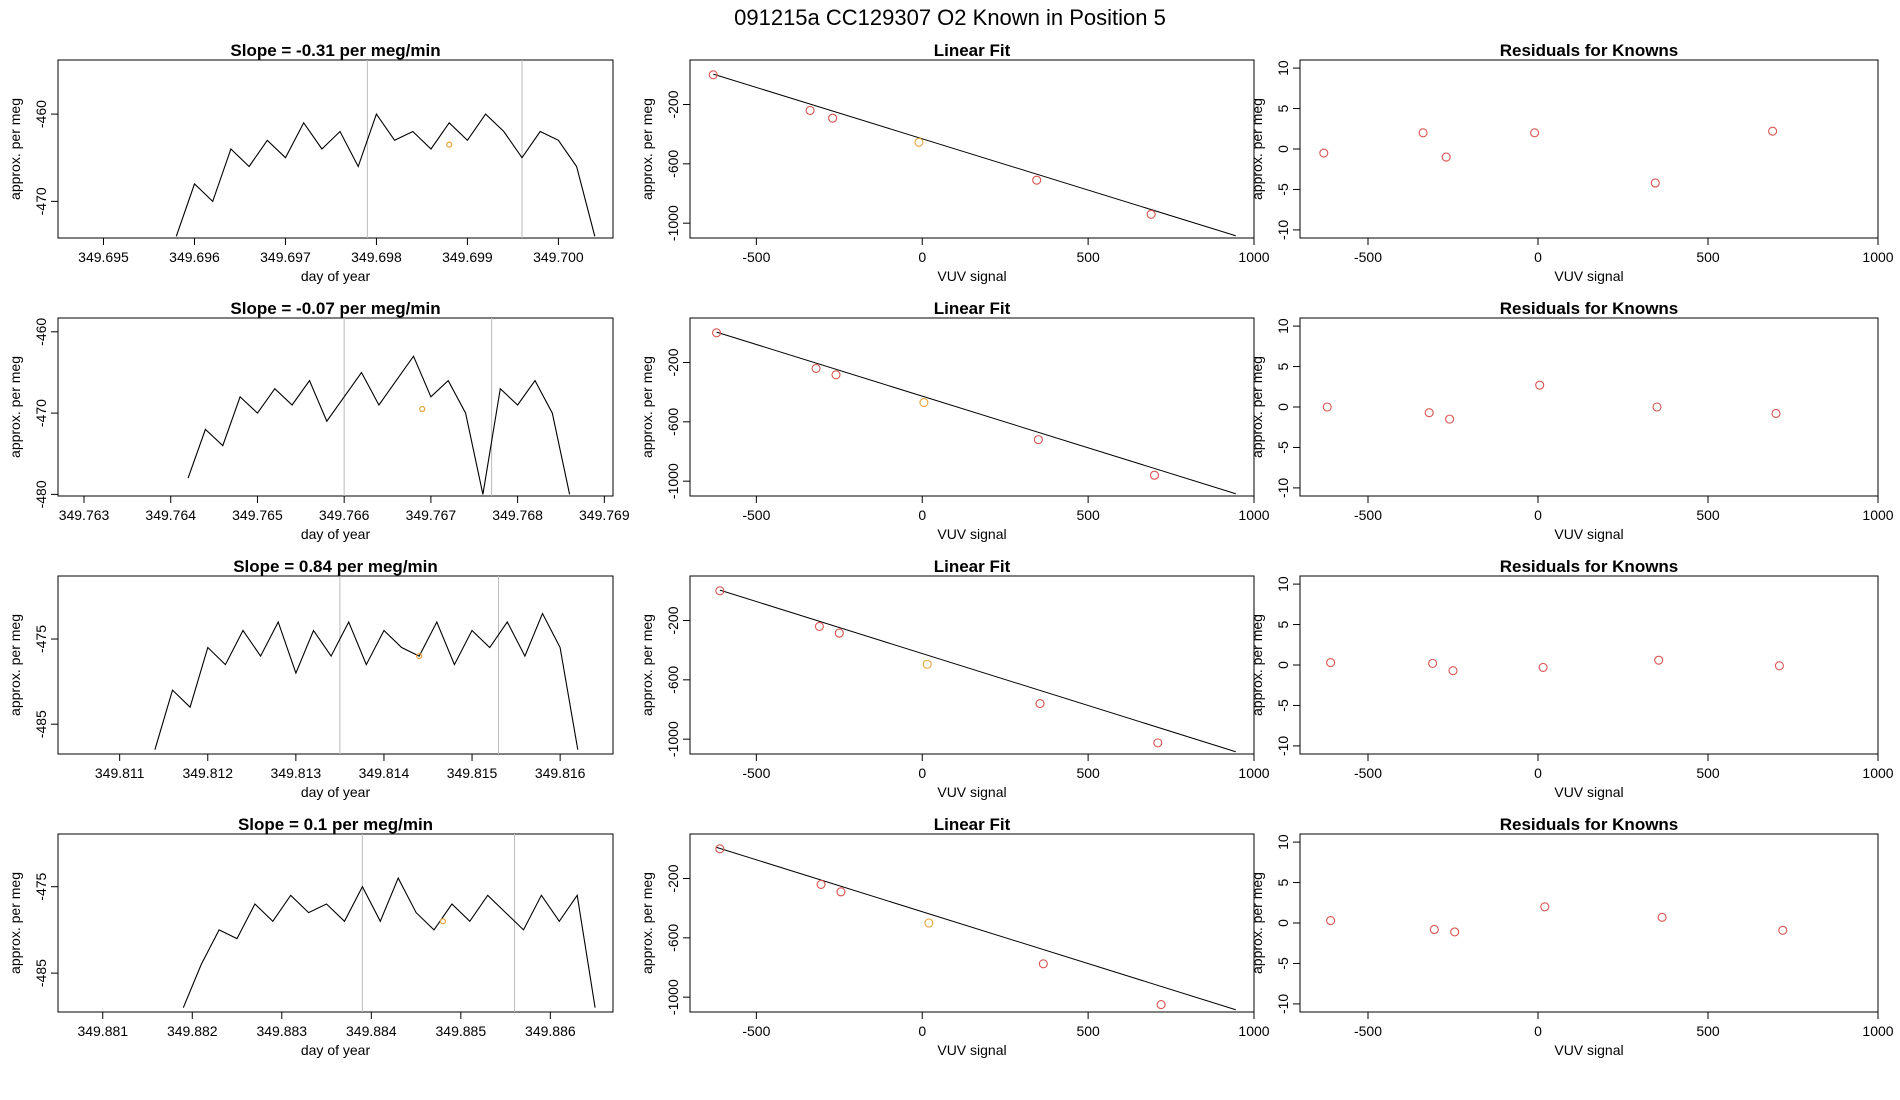  I want to click on x-tick-label: 349.765, so click(257, 515).